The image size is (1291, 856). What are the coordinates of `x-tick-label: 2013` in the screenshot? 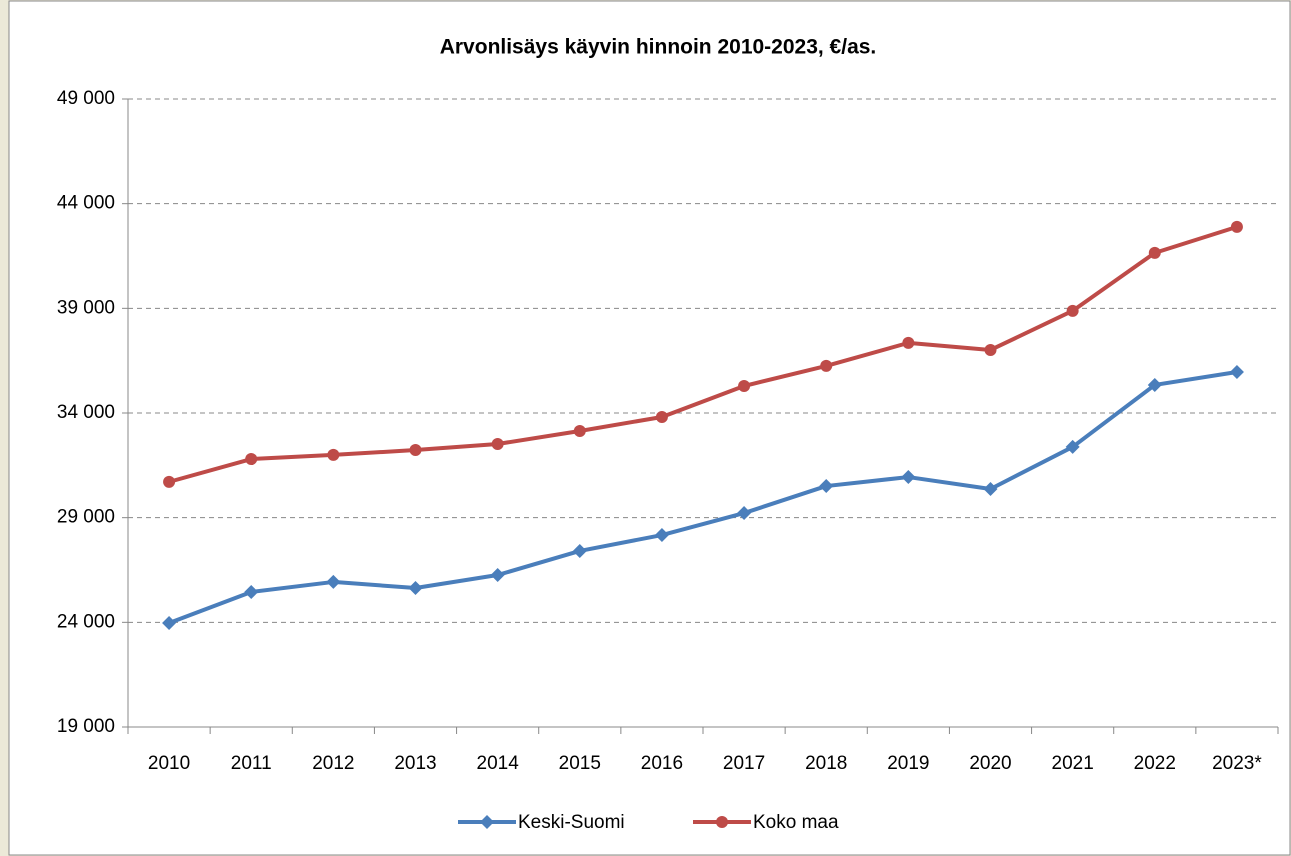 It's located at (415, 763).